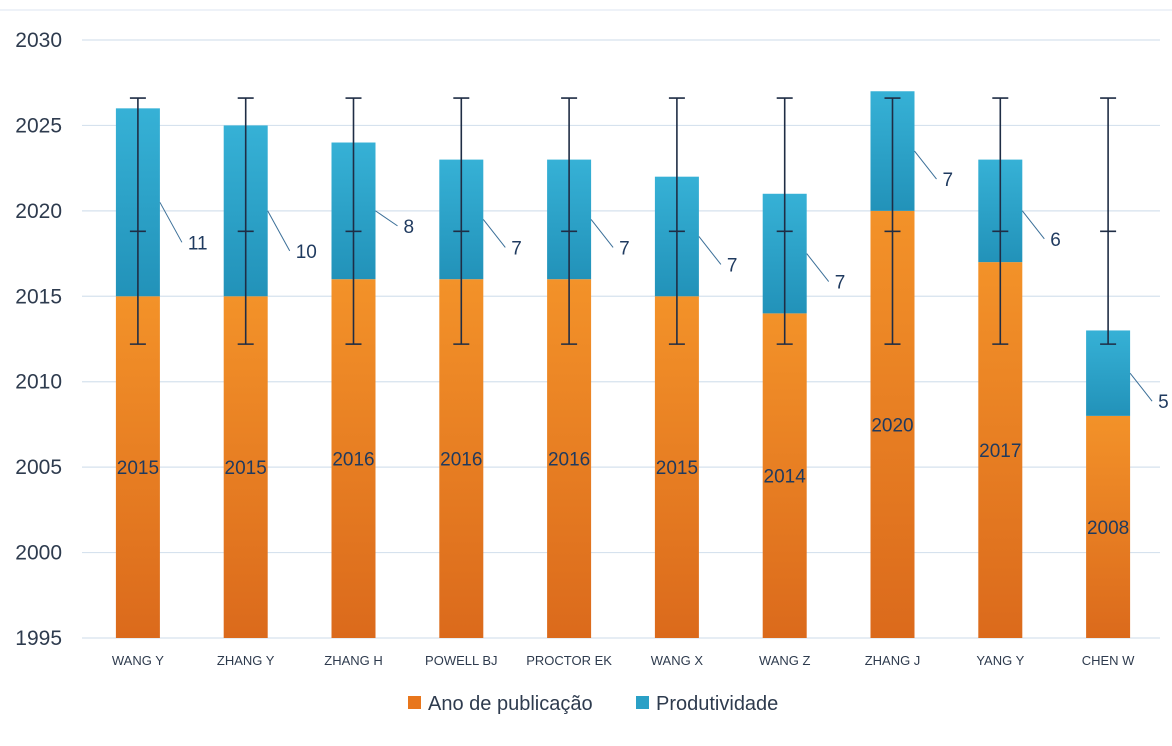 This screenshot has width=1172, height=746. Describe the element at coordinates (892, 221) in the screenshot. I see `error-bar-zhang-j` at that location.